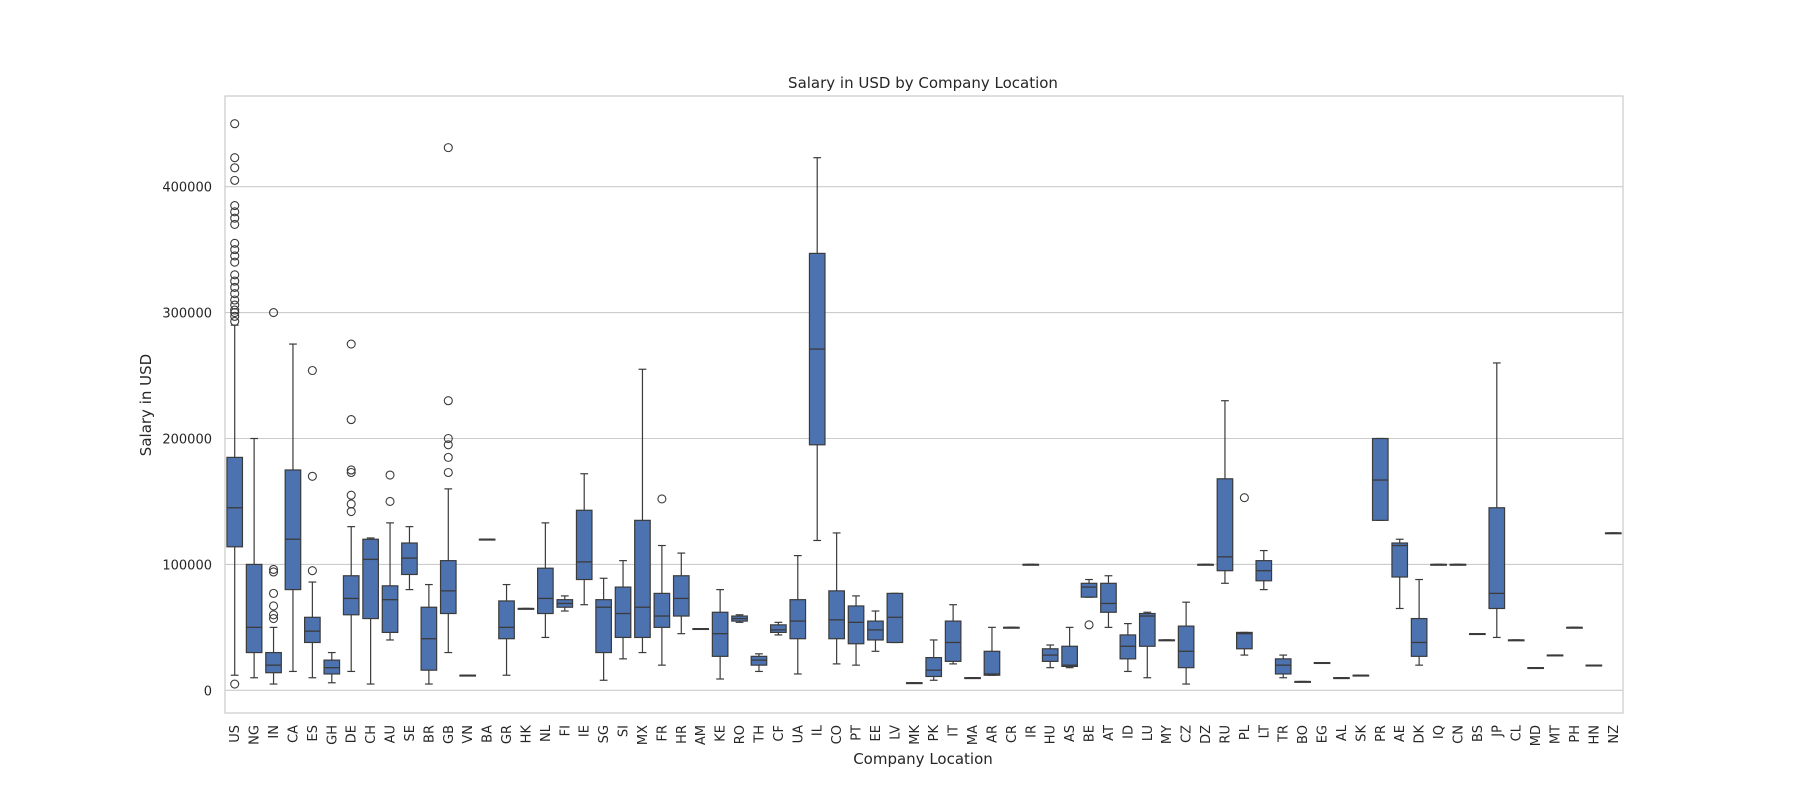 The width and height of the screenshot is (1800, 800). What do you see at coordinates (1381, 733) in the screenshot?
I see `x-tick-label: PR` at bounding box center [1381, 733].